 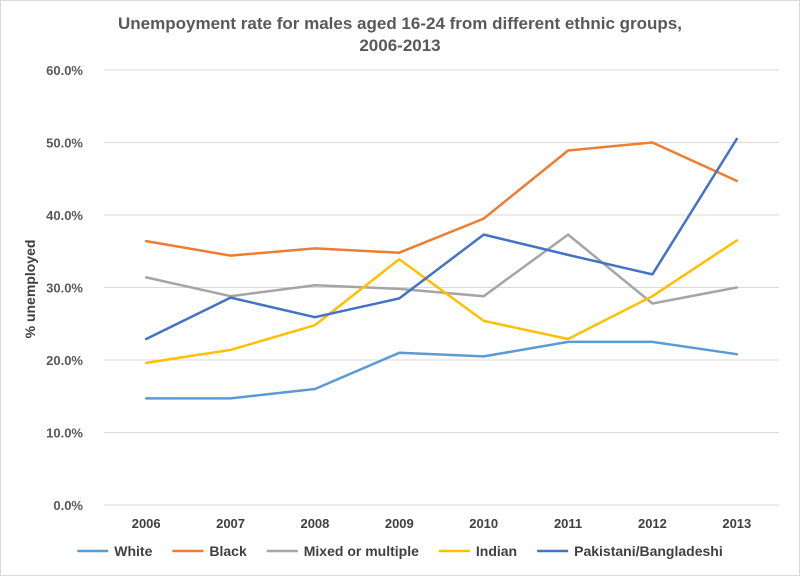 I want to click on y-axis-ticks: 0.0% 10.0% 20.0% 30.0% 40.0% 50.0% 60.0%, so click(x=64, y=288).